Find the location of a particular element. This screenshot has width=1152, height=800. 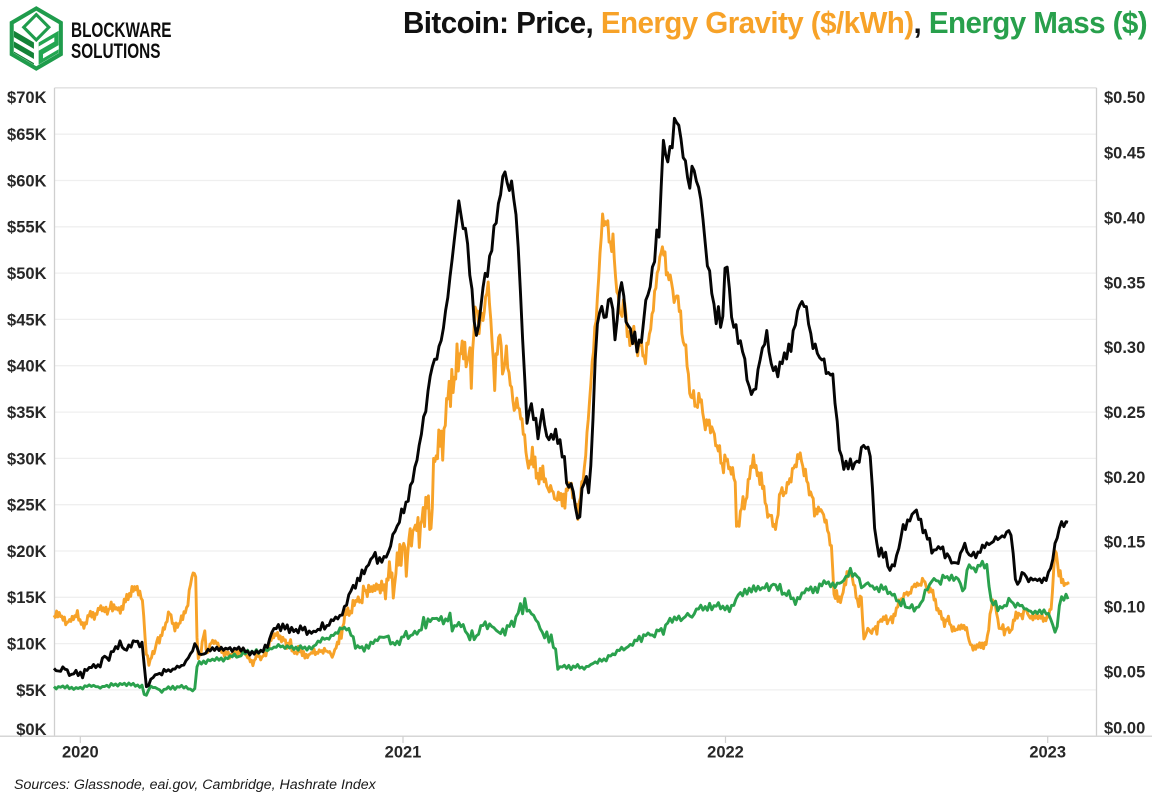

svg-text: $0.00 is located at coordinates (1124, 728).